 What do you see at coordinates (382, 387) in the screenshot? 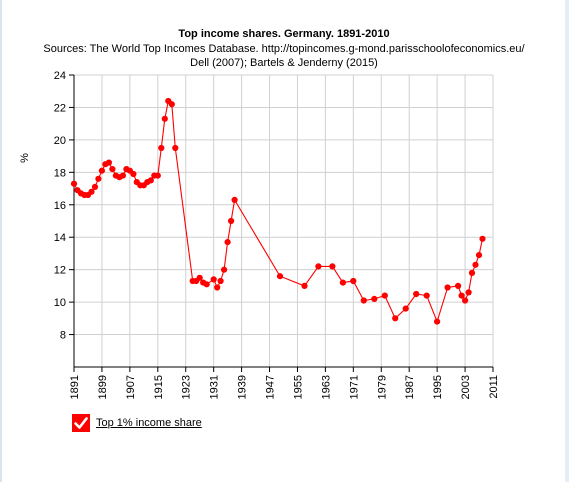
I see `x-tick-label: 1979` at bounding box center [382, 387].